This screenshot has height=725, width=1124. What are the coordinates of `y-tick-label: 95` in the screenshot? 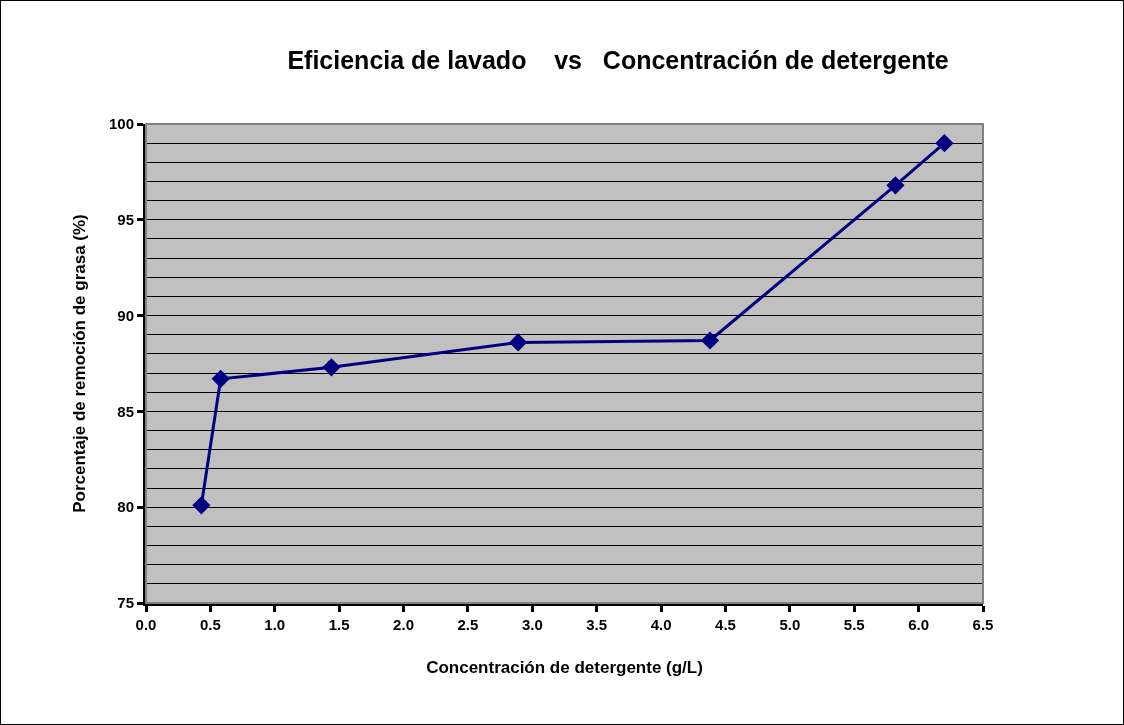 It's located at (125, 220).